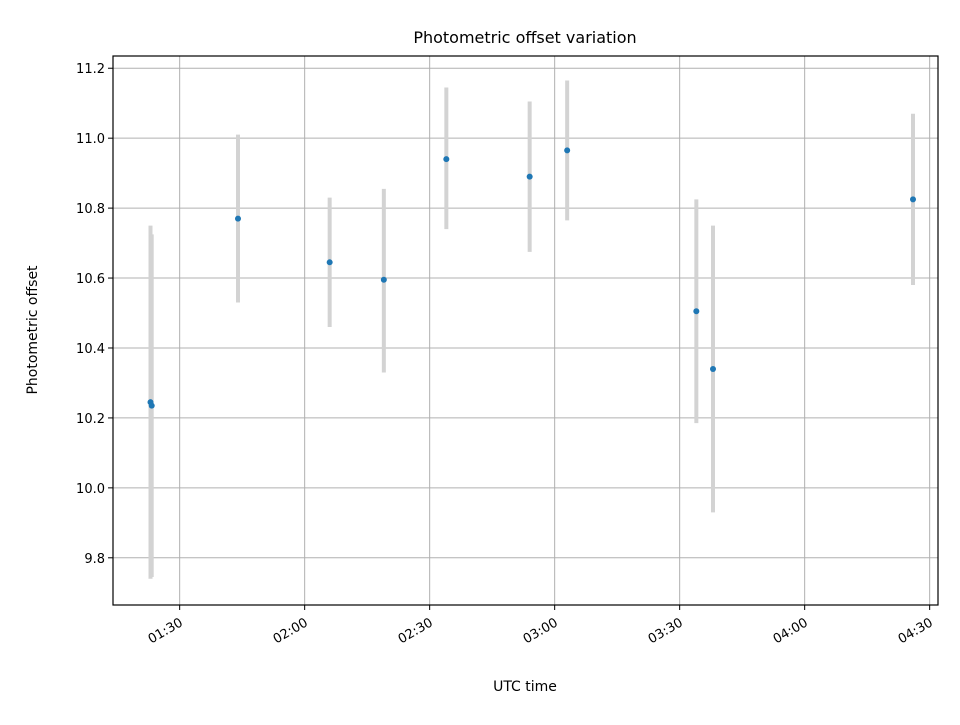  Describe the element at coordinates (90, 279) in the screenshot. I see `y-tick-label: 10.6` at that location.